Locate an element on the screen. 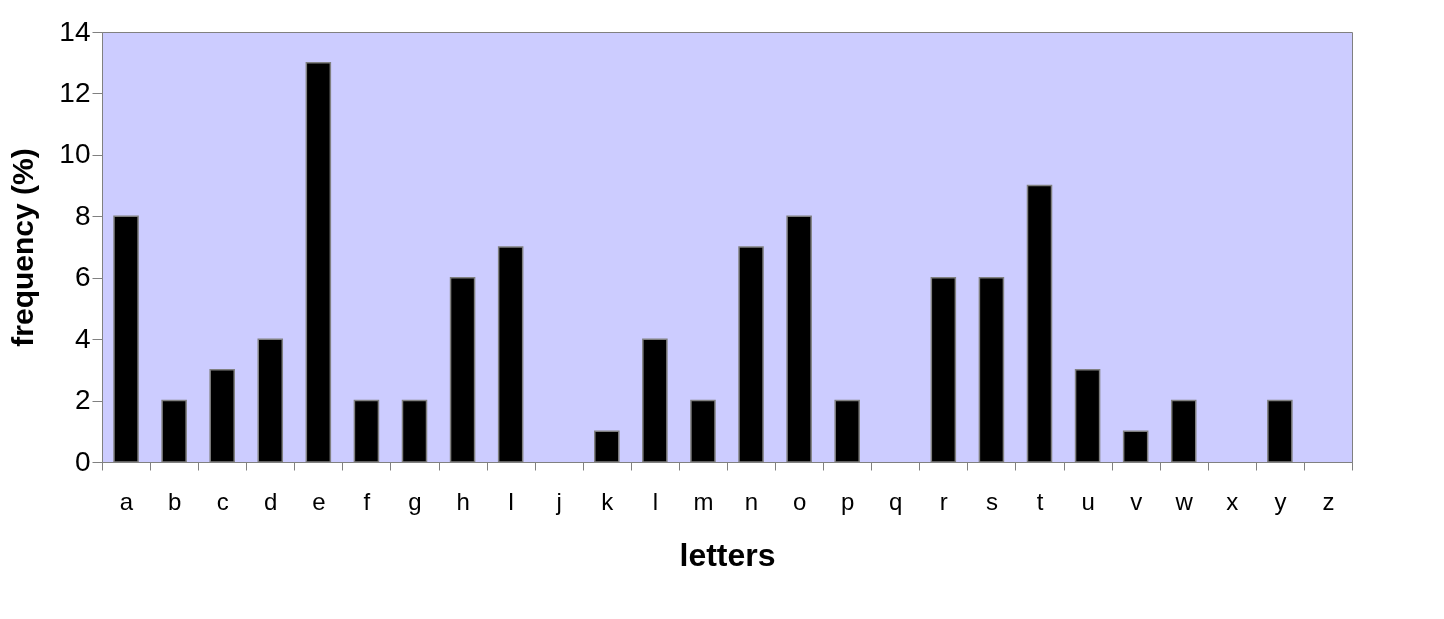 The image size is (1444, 619). x-tick-label: c is located at coordinates (222, 501).